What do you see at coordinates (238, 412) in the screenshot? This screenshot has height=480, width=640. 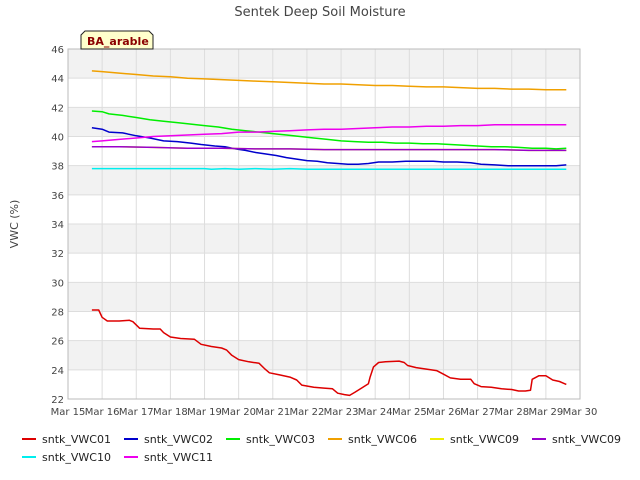 I see `x-tick-label: Mar 20` at bounding box center [238, 412].